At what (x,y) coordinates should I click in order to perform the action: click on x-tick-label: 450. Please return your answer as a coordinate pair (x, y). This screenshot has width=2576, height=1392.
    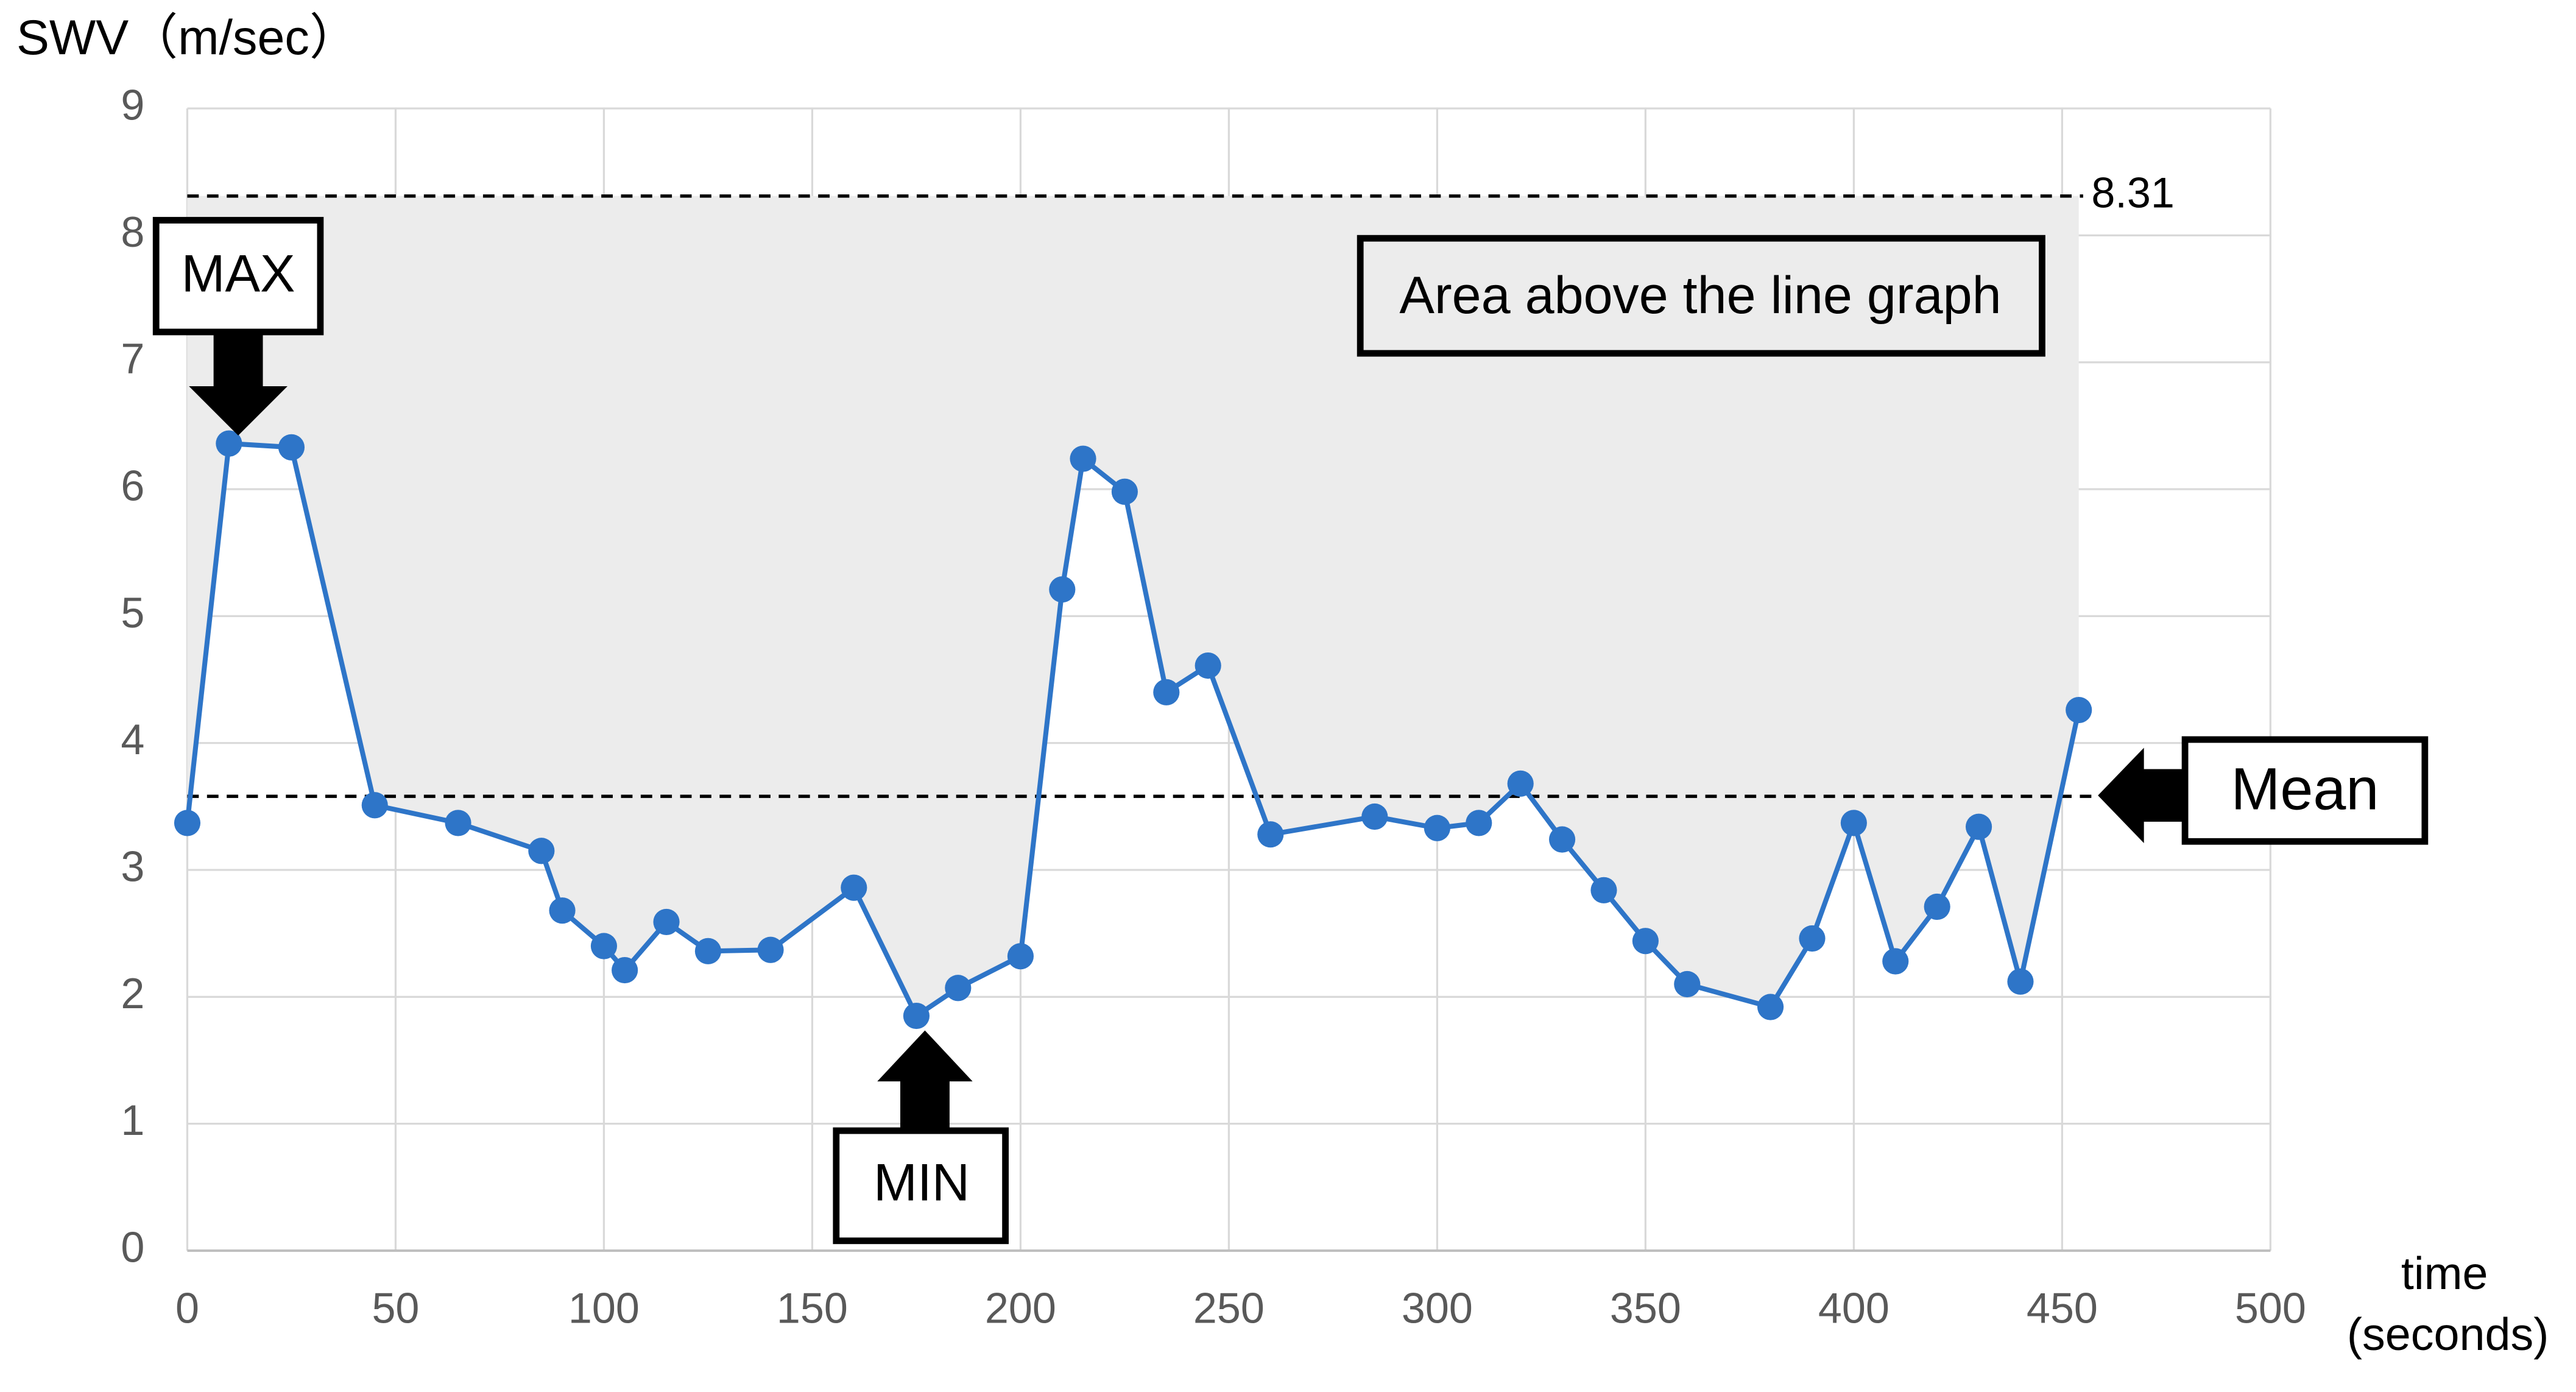
    Looking at the image, I should click on (2062, 1308).